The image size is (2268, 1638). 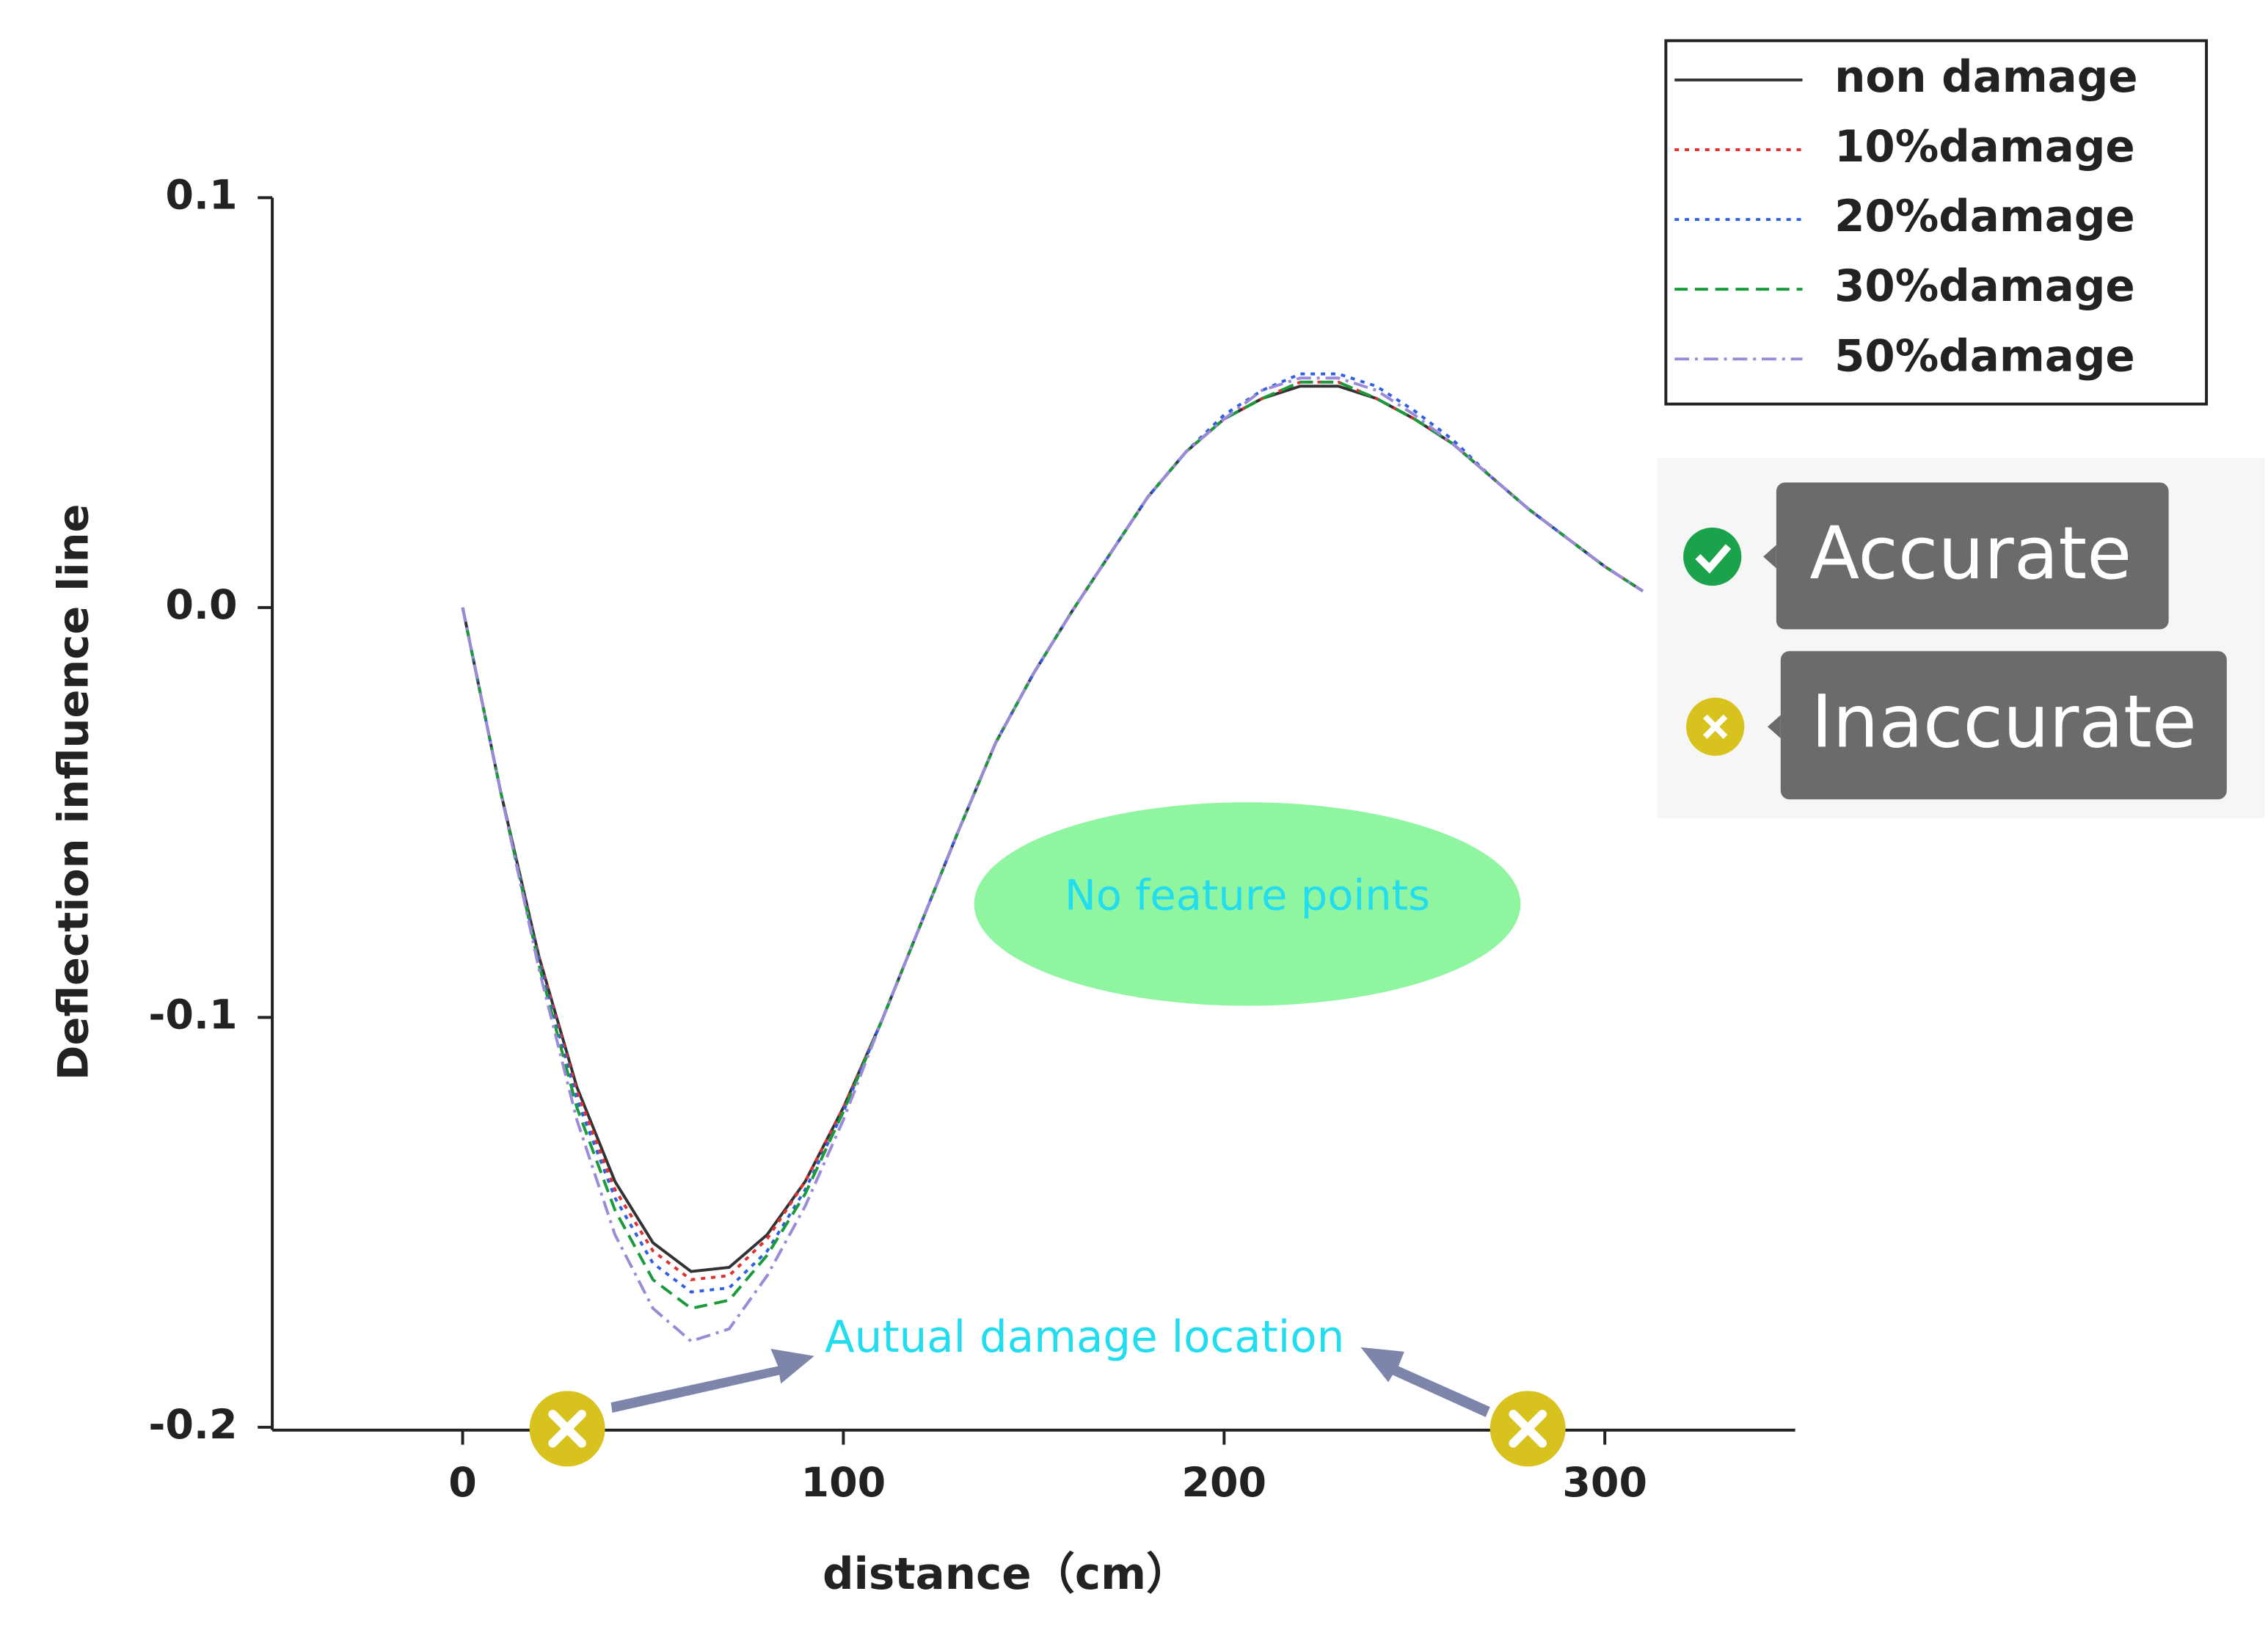 I want to click on y-tick-label: -0.1, so click(x=193, y=1015).